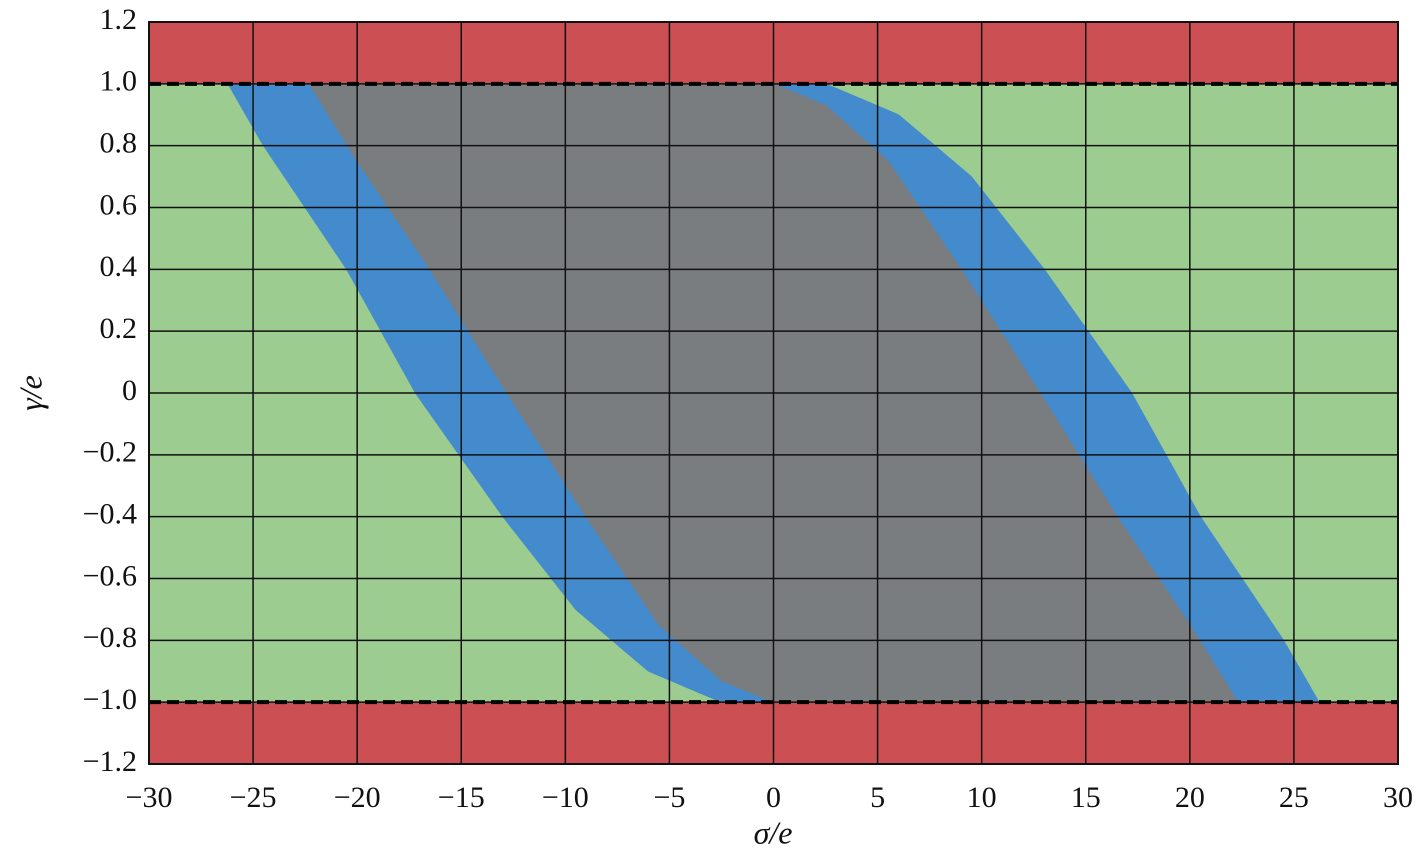  Describe the element at coordinates (357, 797) in the screenshot. I see `x-tick-label: −20` at that location.